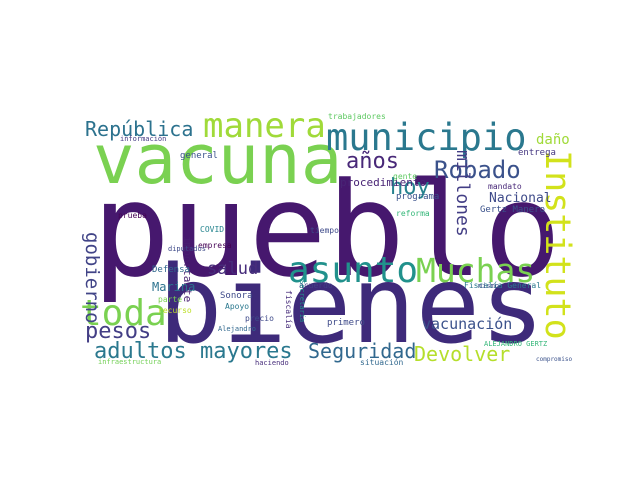 This screenshot has width=640, height=480. Describe the element at coordinates (139, 129) in the screenshot. I see `word: República` at that location.